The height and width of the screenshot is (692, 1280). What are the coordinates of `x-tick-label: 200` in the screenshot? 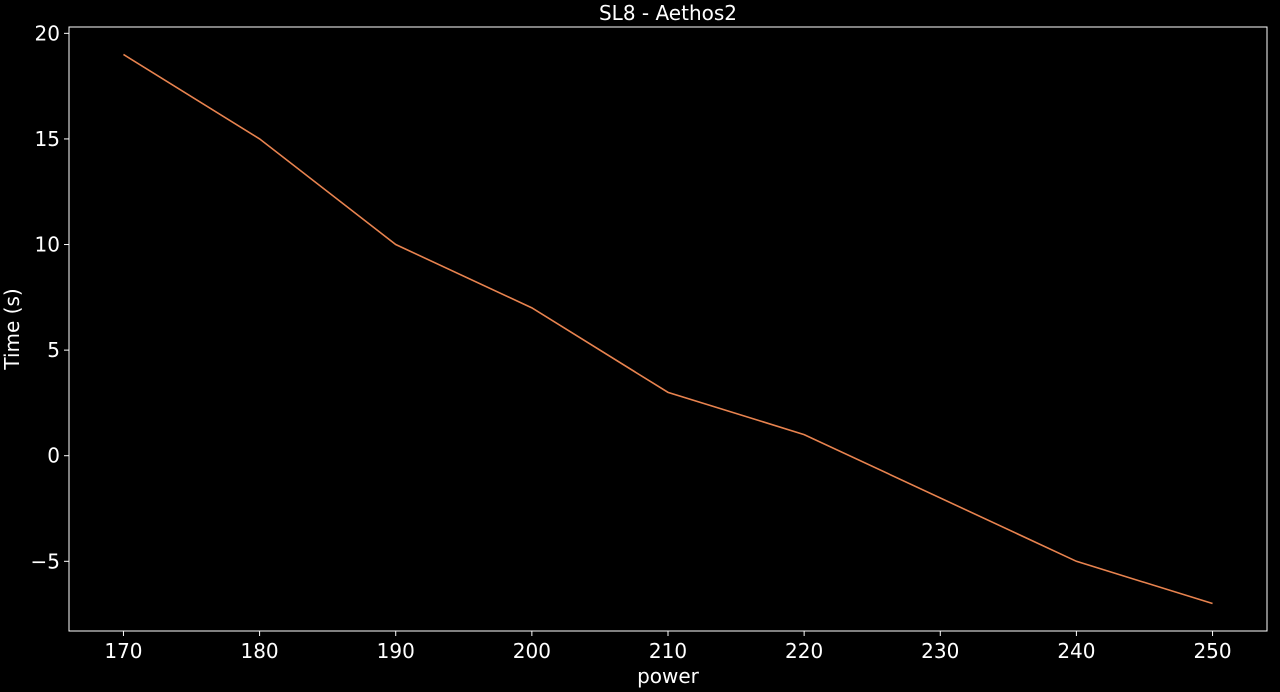 It's located at (532, 651).